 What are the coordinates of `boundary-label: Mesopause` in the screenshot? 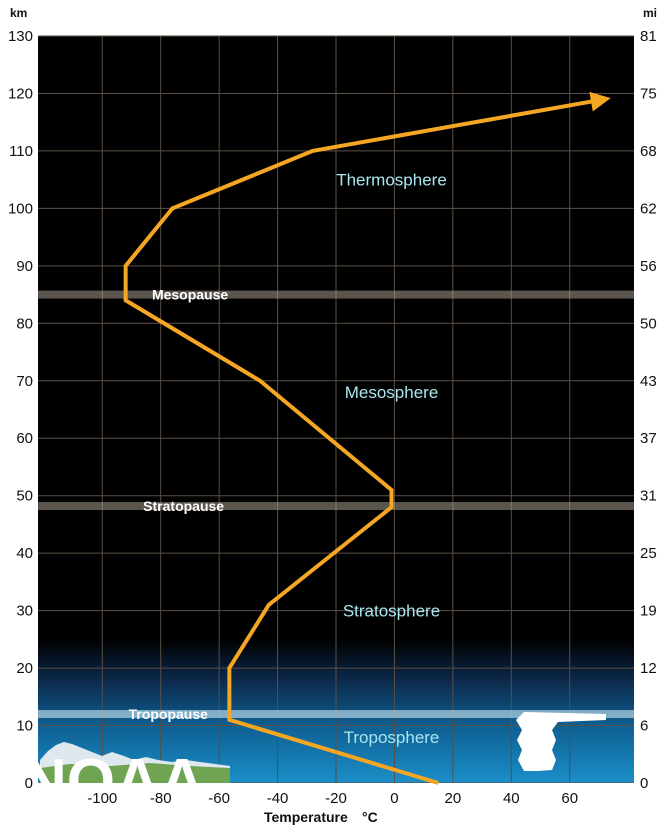 It's located at (190, 295).